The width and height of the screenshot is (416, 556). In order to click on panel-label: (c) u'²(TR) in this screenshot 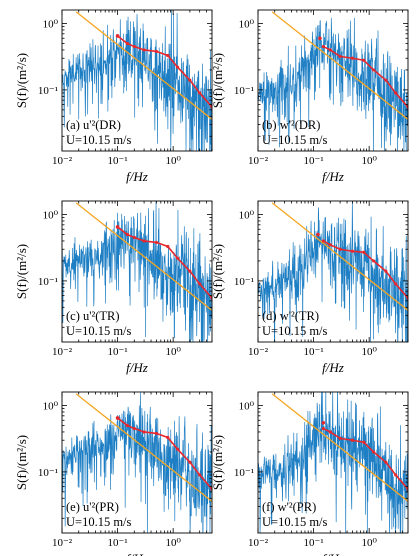, I will do `click(93, 316)`.